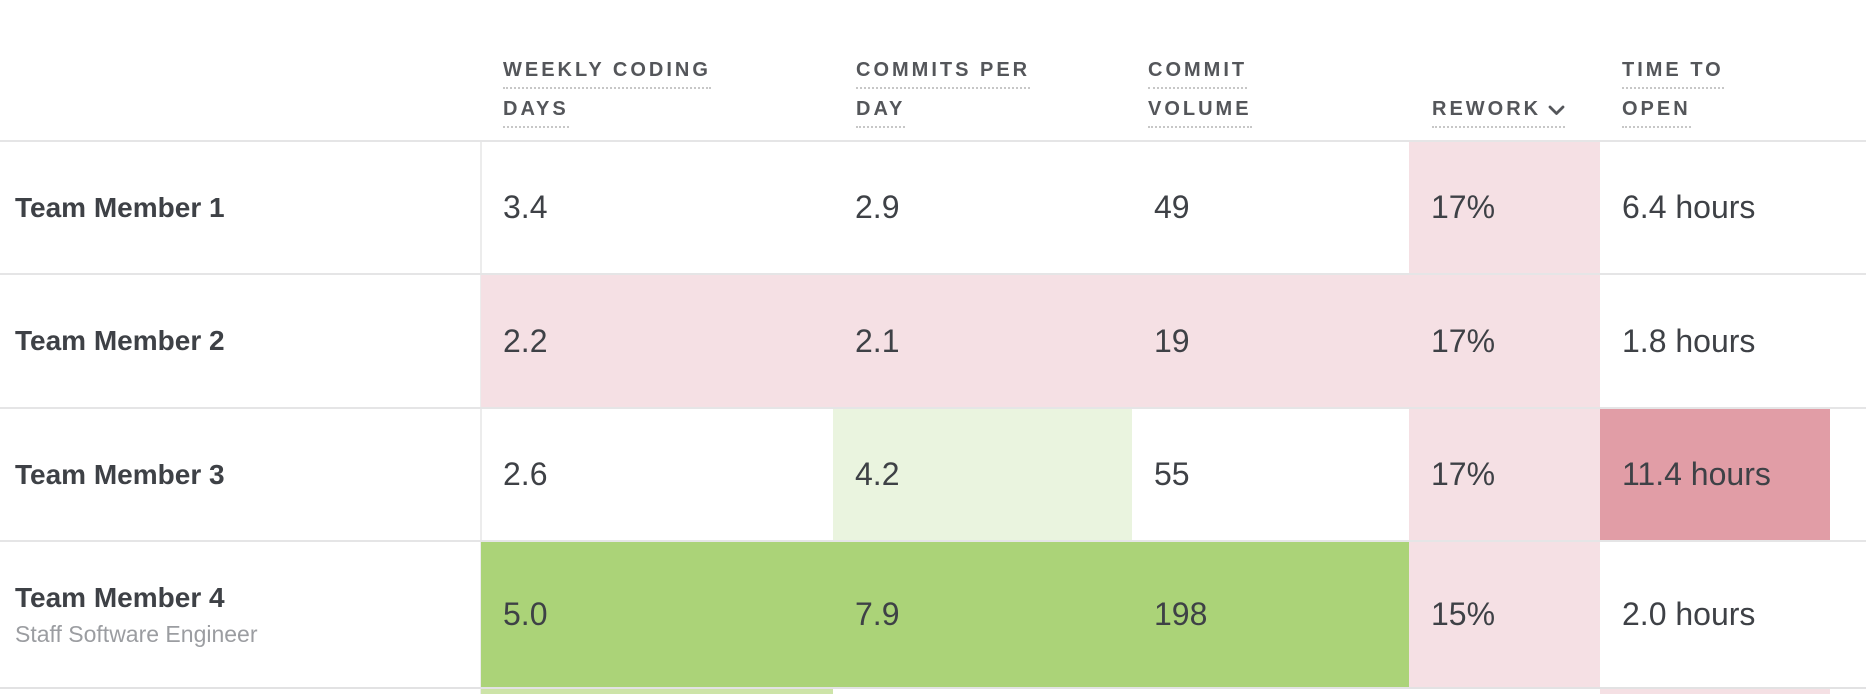  Describe the element at coordinates (1172, 207) in the screenshot. I see `commit-volume-cell: 49` at that location.